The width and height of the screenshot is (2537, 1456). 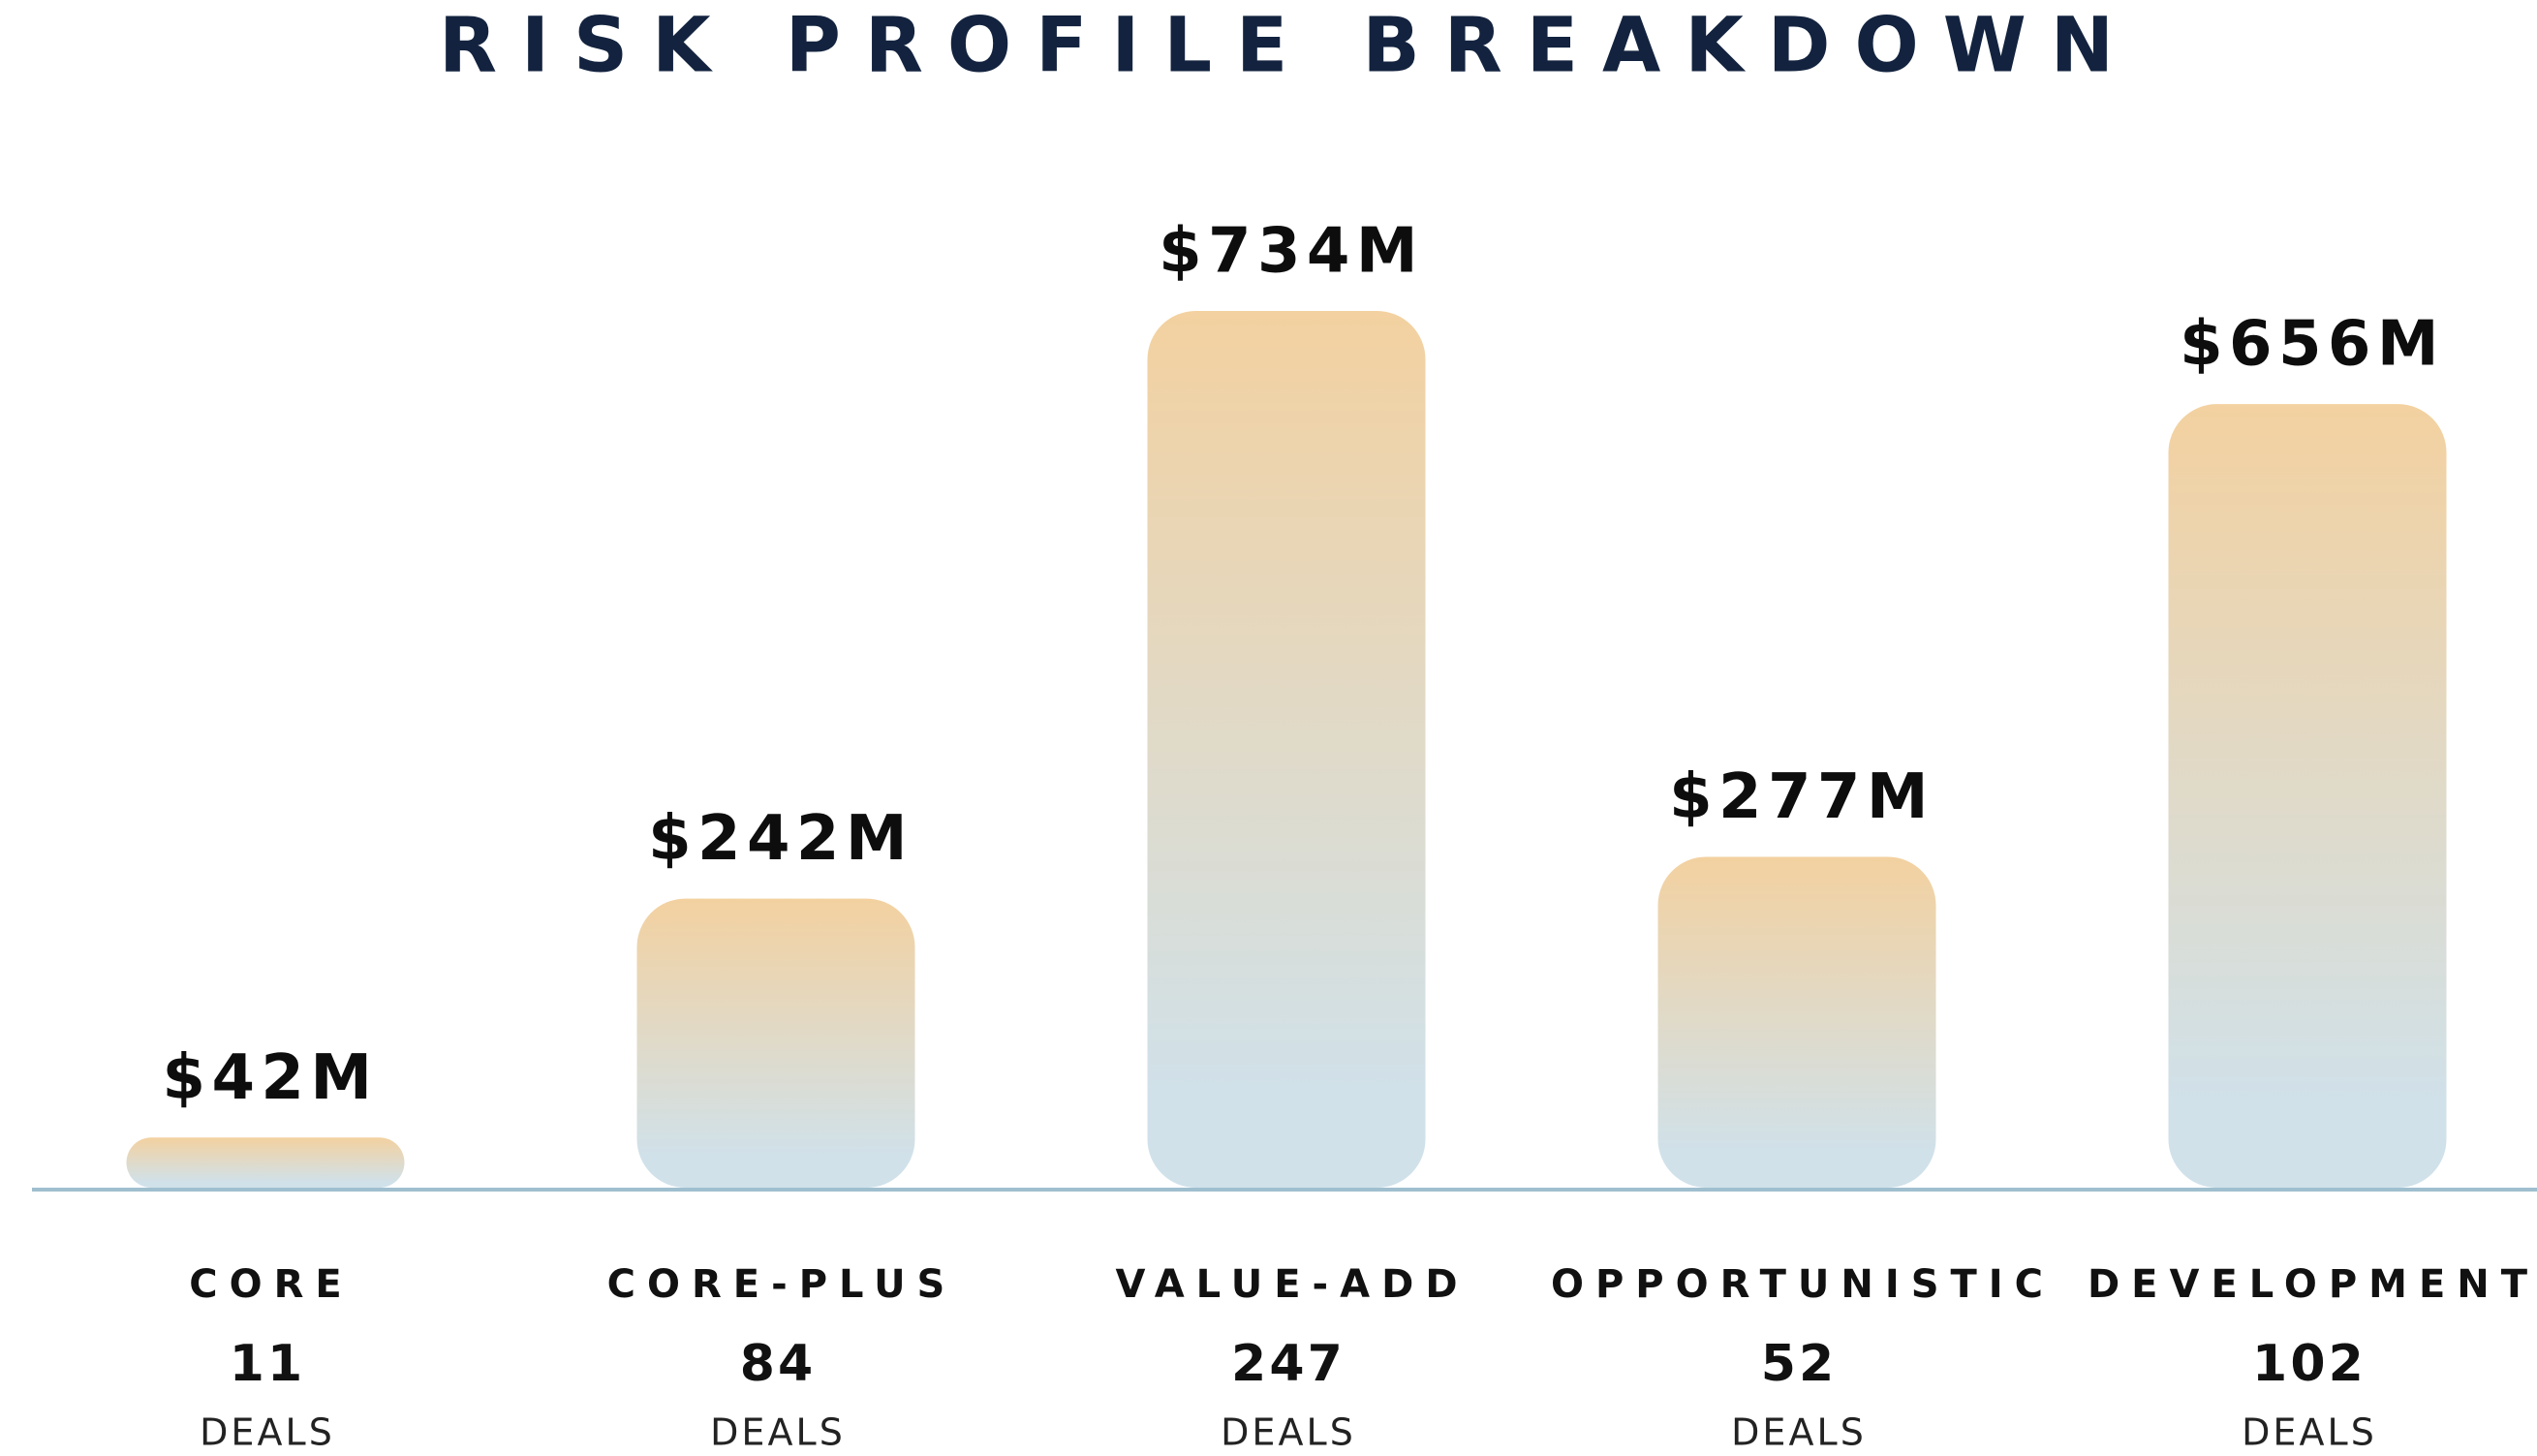 What do you see at coordinates (779, 1364) in the screenshot?
I see `deal-count: 84` at bounding box center [779, 1364].